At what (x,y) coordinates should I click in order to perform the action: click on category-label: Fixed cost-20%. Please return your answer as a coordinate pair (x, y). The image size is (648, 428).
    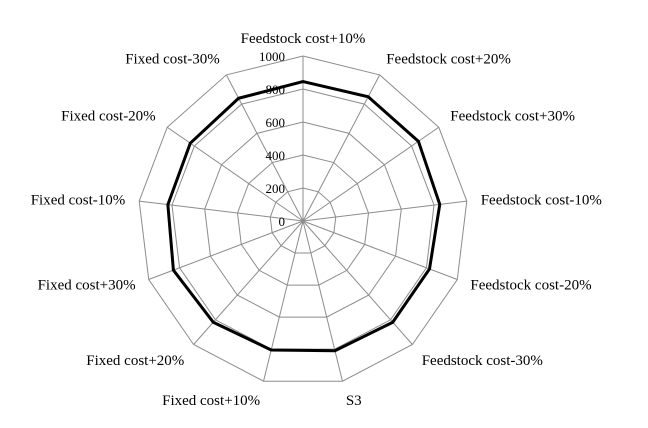
    Looking at the image, I should click on (108, 116).